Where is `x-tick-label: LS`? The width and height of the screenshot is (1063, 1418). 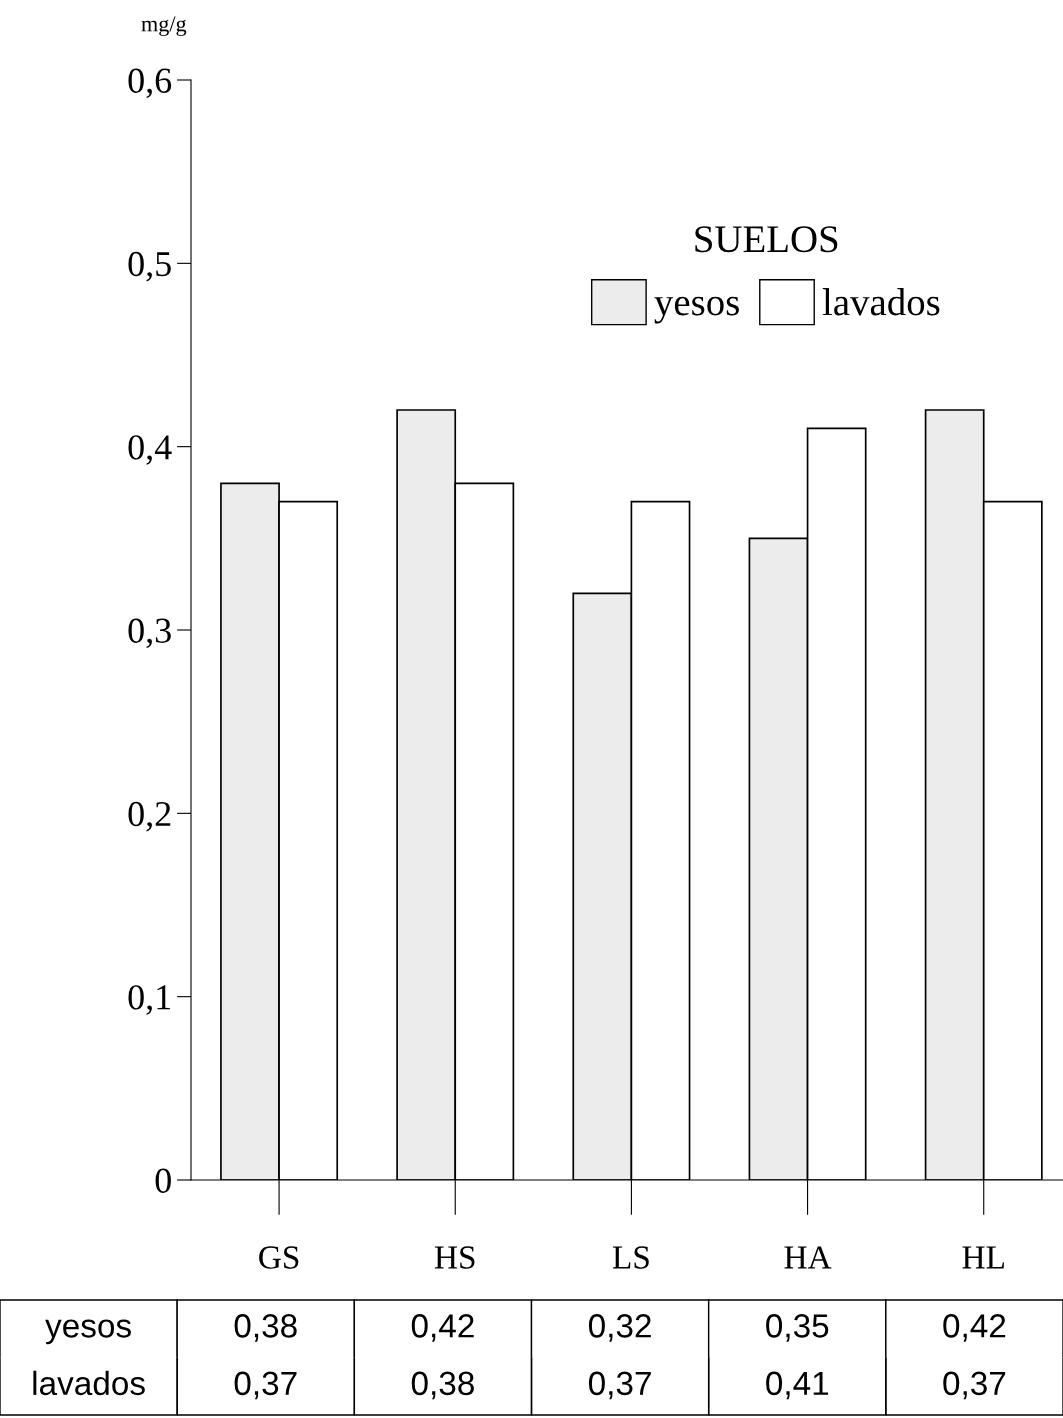
x-tick-label: LS is located at coordinates (630, 1257).